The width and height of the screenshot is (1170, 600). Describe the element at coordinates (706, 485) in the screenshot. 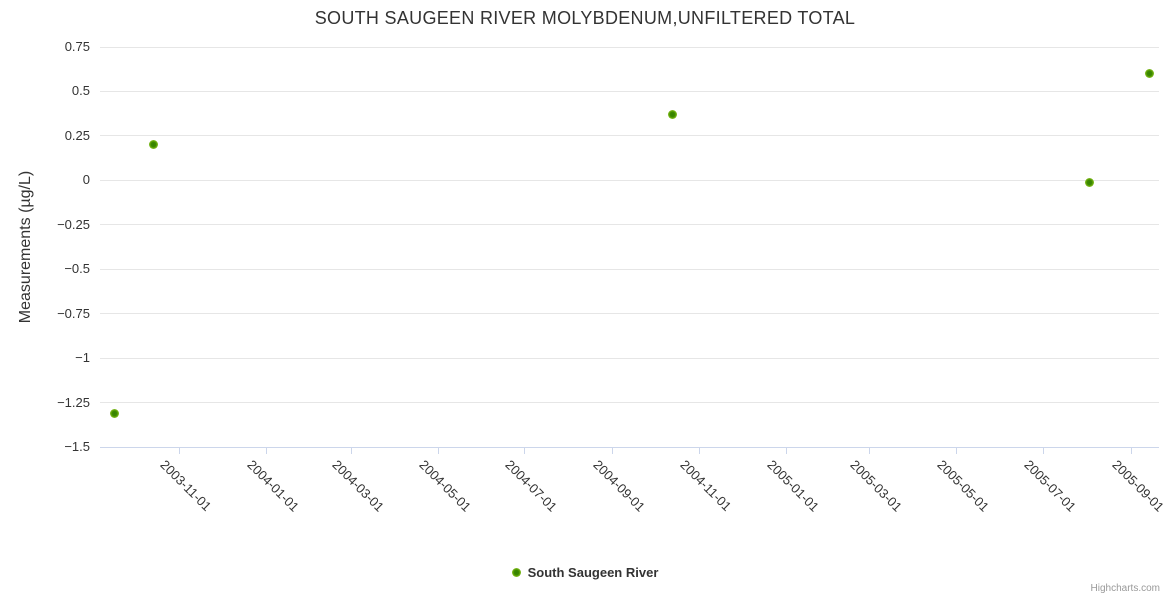

I see `x-axis-label: 2004-11-01` at that location.